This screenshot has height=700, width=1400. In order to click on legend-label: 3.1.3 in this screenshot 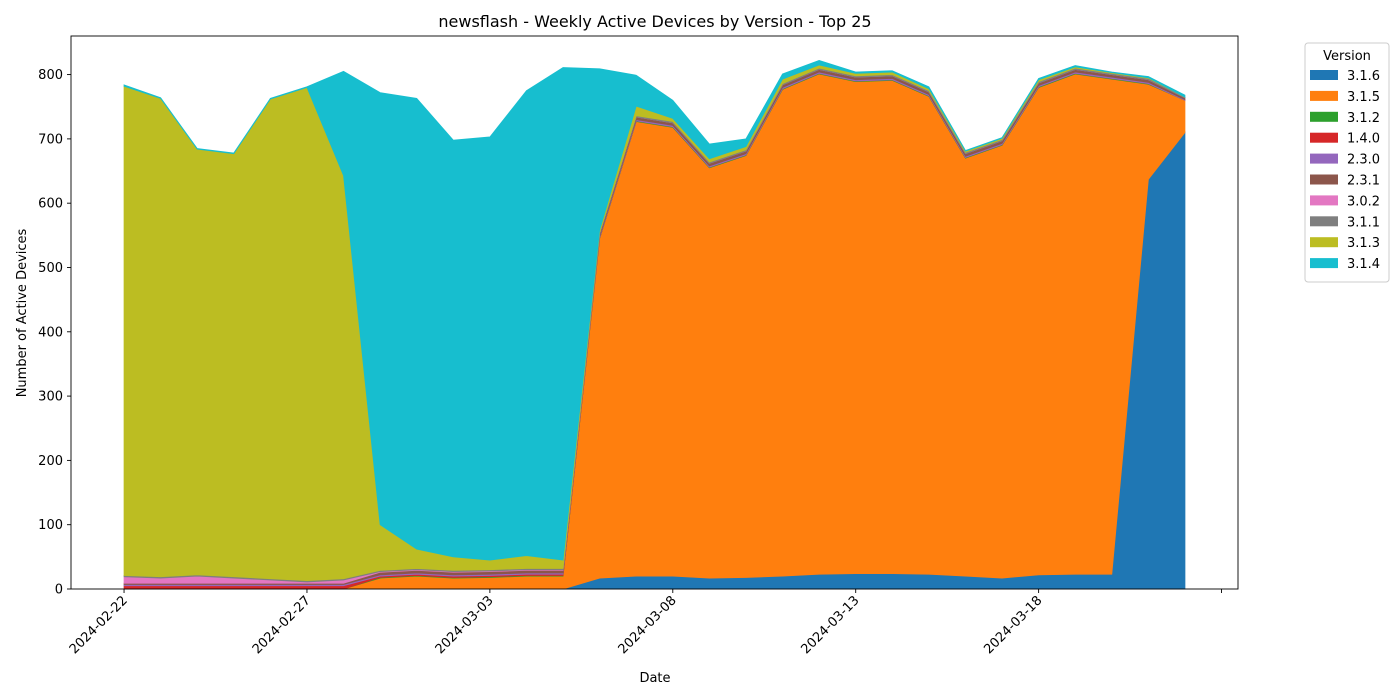, I will do `click(1363, 243)`.